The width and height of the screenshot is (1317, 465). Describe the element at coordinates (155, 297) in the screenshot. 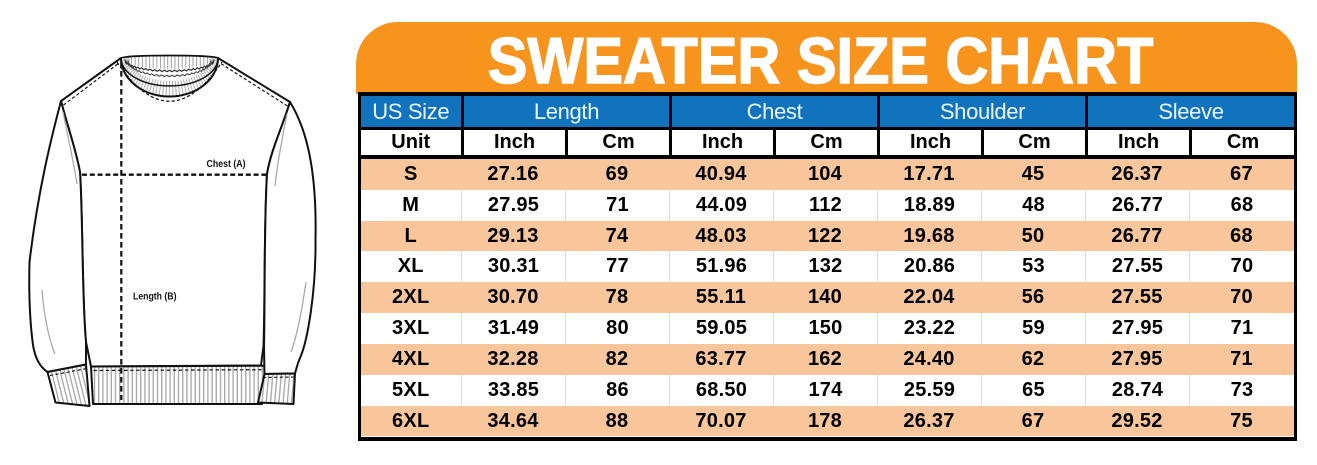

I see `svg-text: Length (B)` at that location.